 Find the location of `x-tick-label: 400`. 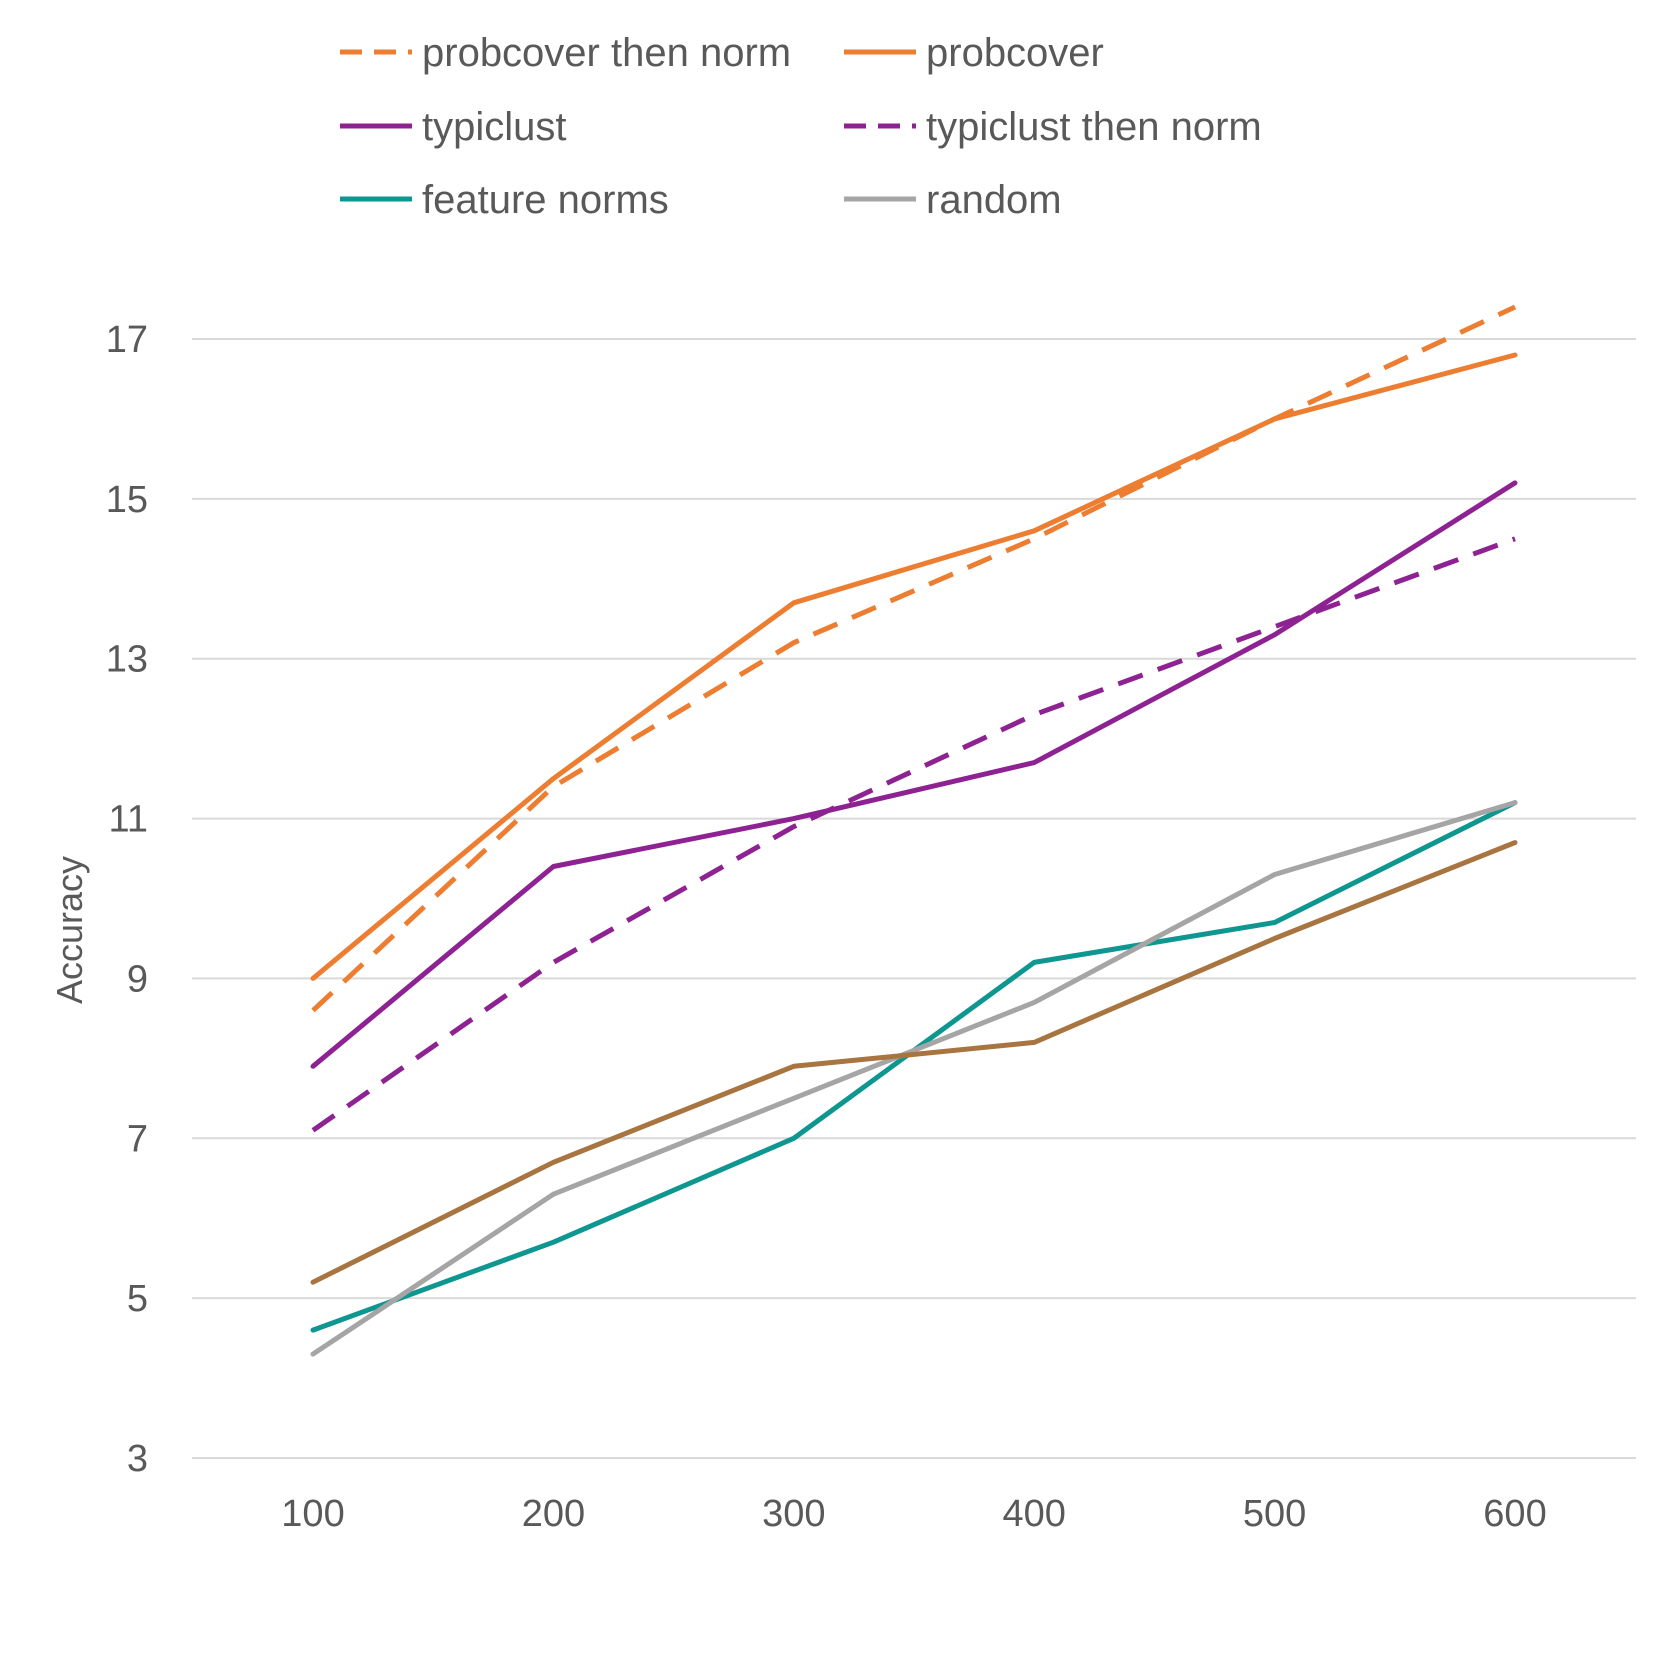

x-tick-label: 400 is located at coordinates (1033, 1514).